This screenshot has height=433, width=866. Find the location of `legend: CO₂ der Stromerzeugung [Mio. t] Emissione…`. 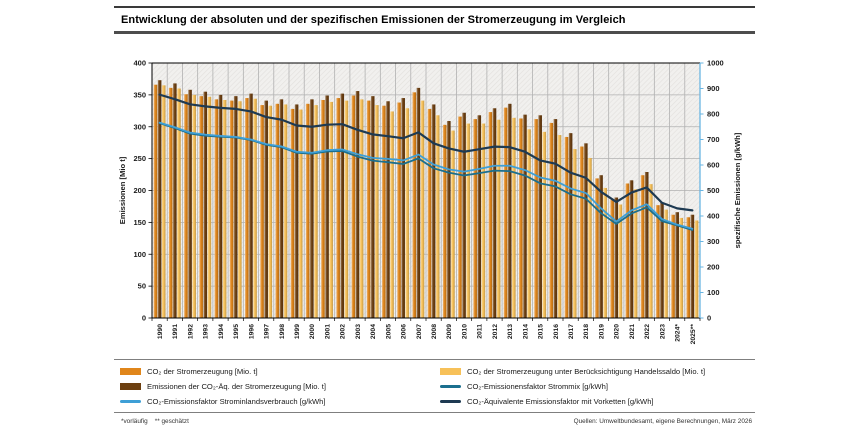

legend: CO₂ der Stromerzeugung [Mio. t] Emissione… is located at coordinates (434, 386).